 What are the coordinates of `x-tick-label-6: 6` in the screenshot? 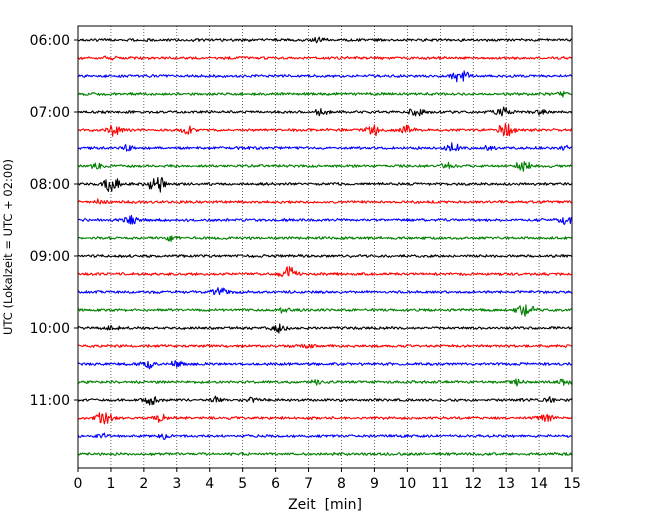 It's located at (275, 484).